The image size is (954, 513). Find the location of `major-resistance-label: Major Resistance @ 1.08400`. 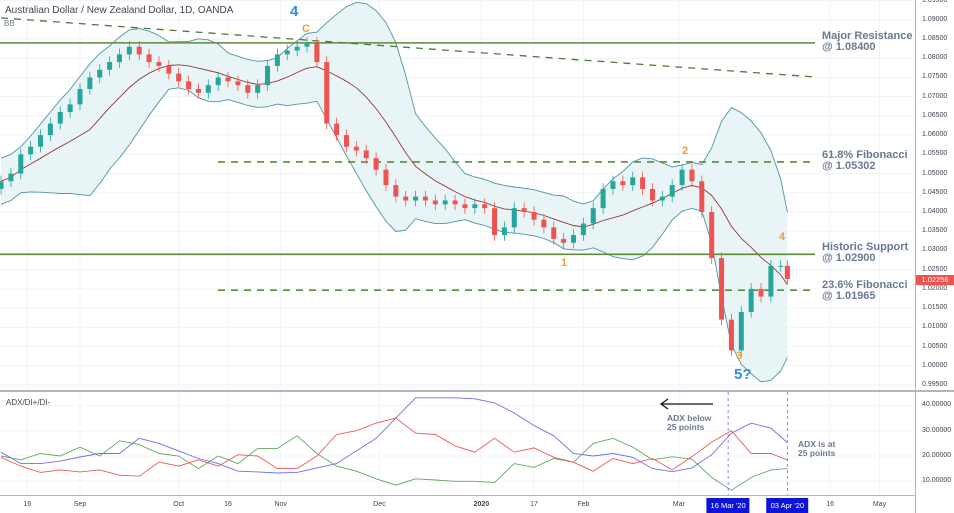

major-resistance-label: Major Resistance @ 1.08400 is located at coordinates (867, 41).